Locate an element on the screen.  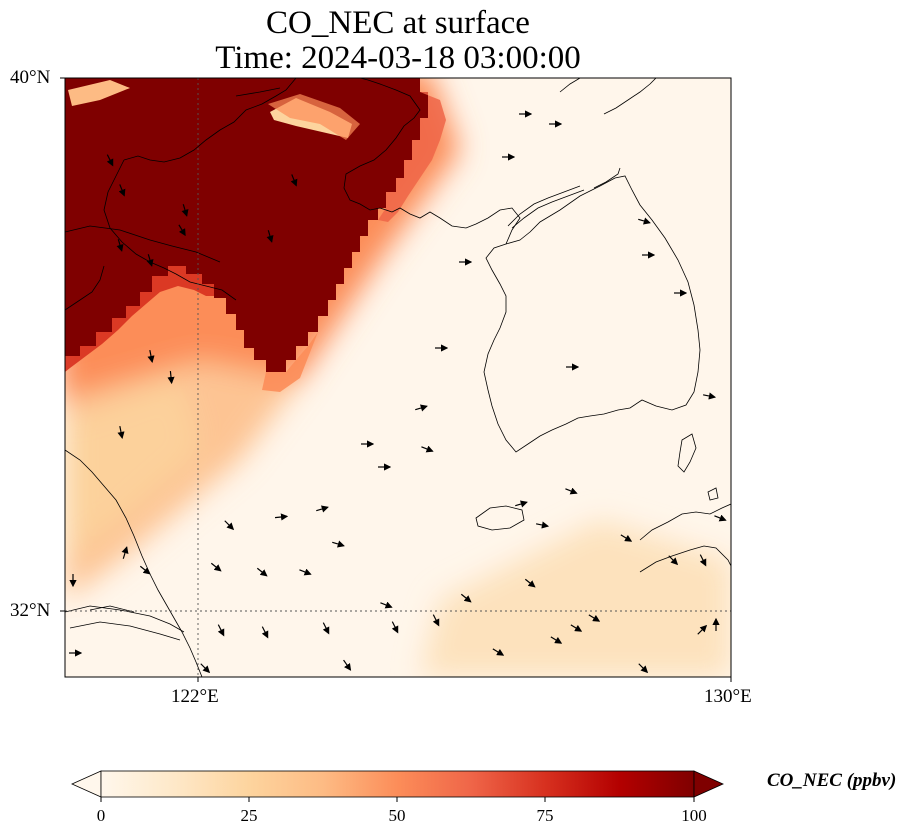
colorbar-tick-0: 0 is located at coordinates (101, 815).